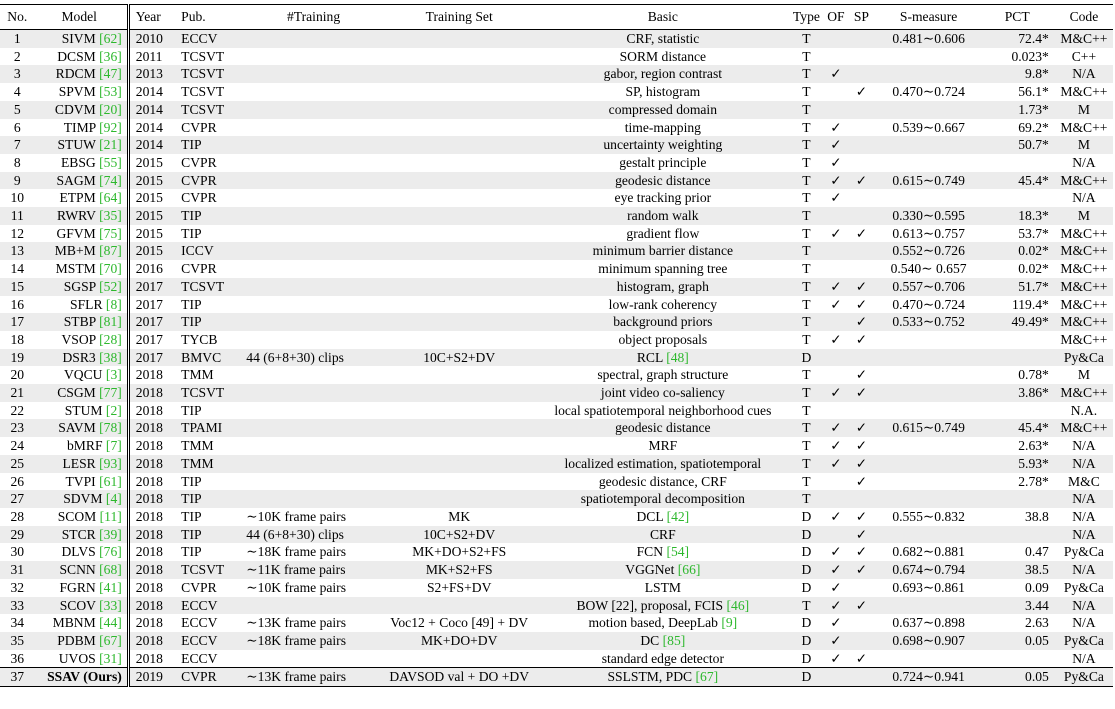  I want to click on cell-no: 31, so click(17, 570).